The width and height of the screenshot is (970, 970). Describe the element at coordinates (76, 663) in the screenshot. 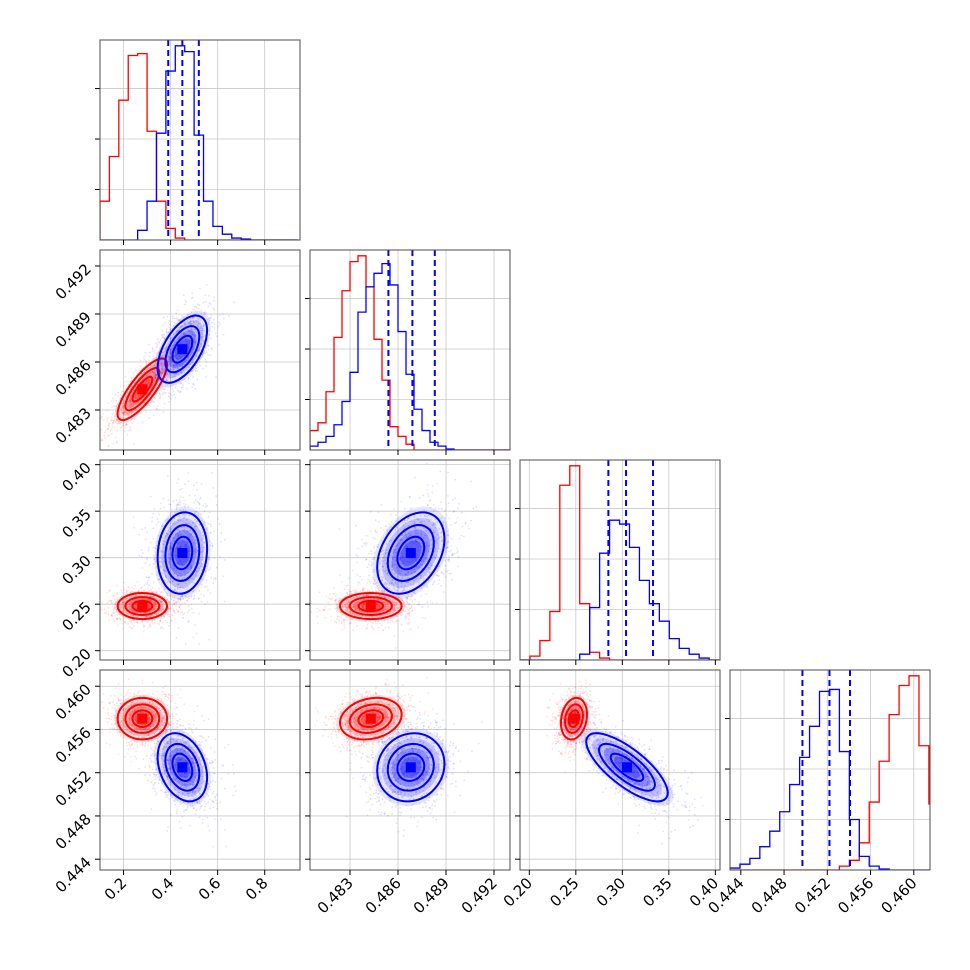

I see `y-tick-label-p2: 0.20` at that location.